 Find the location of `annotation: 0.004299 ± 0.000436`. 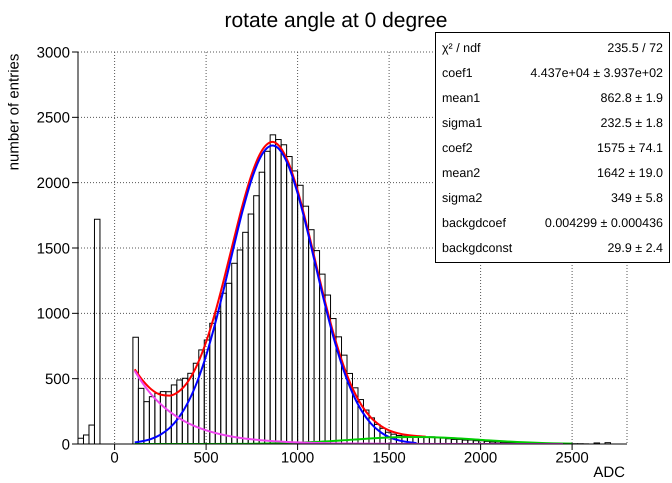

annotation: 0.004299 ± 0.000436 is located at coordinates (603, 223).